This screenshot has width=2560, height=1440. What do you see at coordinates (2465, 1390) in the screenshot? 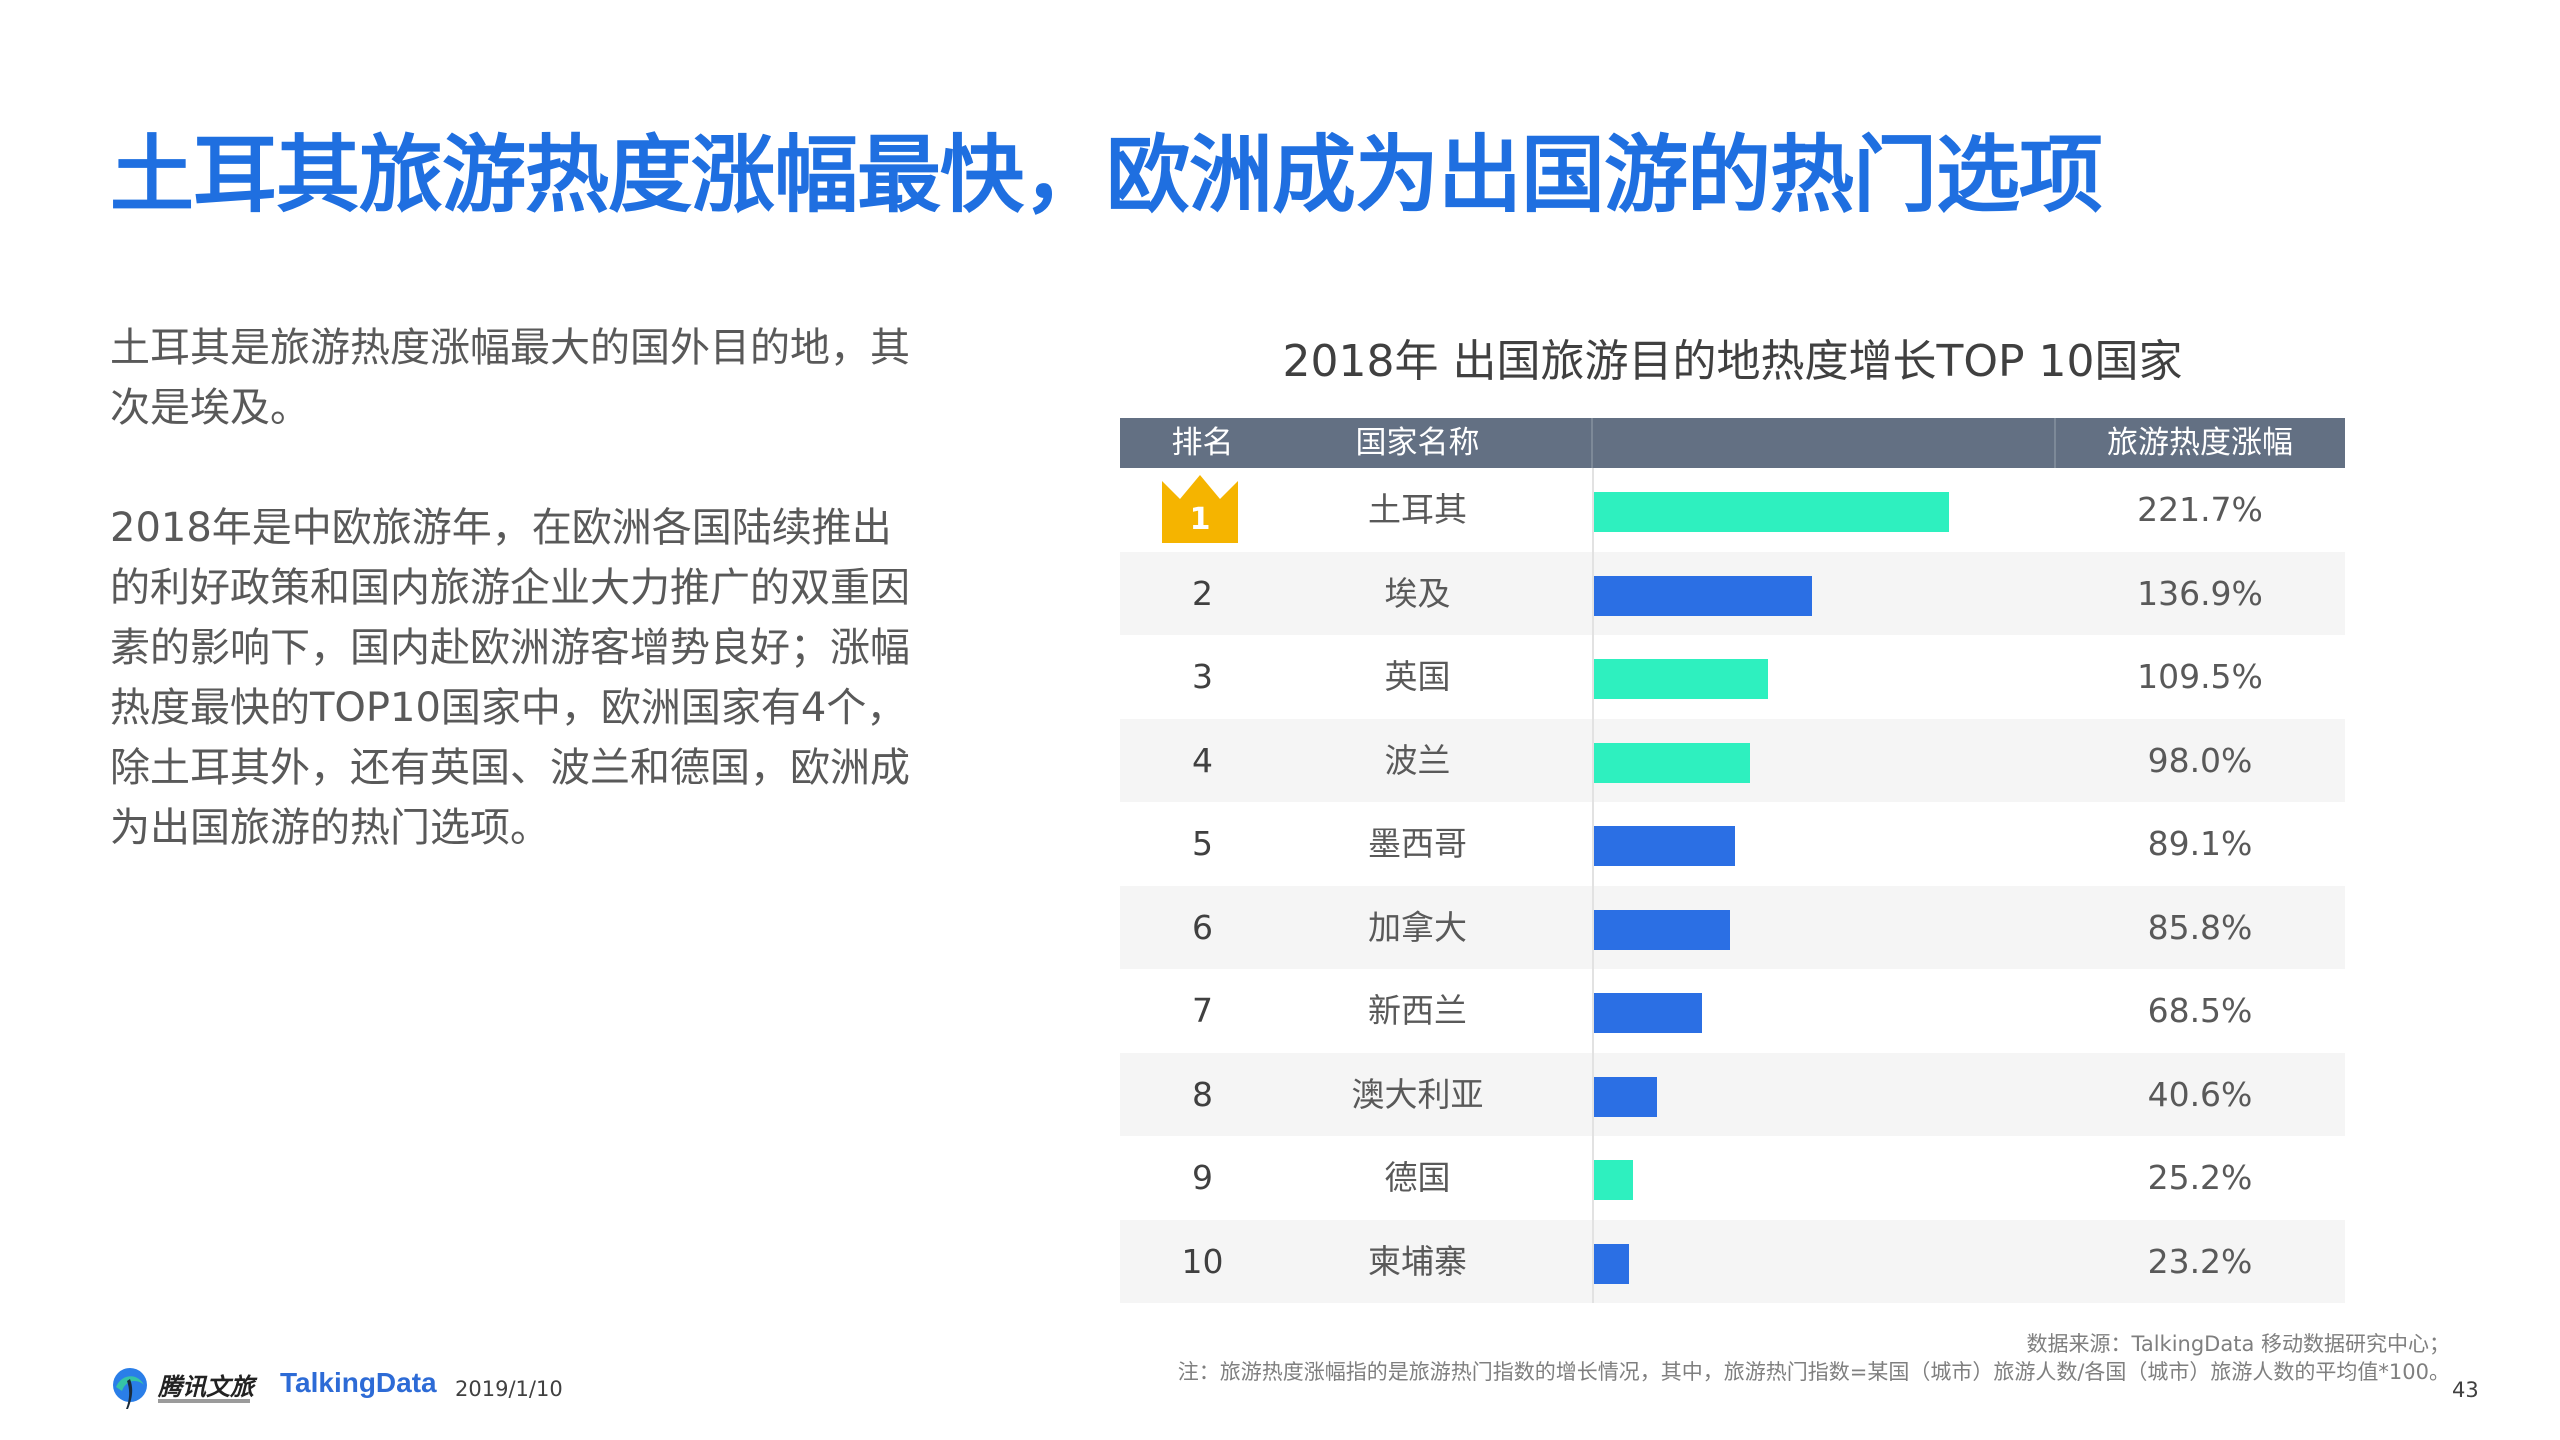
I see `page-number: 43` at bounding box center [2465, 1390].